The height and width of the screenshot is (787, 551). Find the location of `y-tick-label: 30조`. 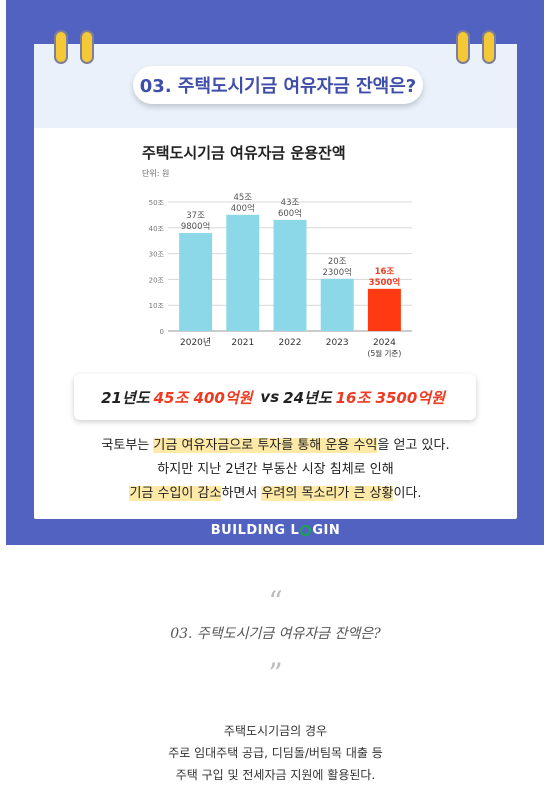

y-tick-label: 30조 is located at coordinates (157, 255).